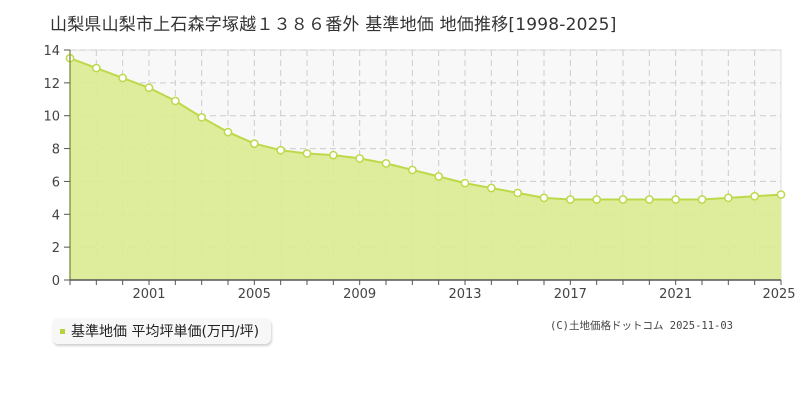 Image resolution: width=800 pixels, height=400 pixels. I want to click on svg-text: 12, so click(51, 84).